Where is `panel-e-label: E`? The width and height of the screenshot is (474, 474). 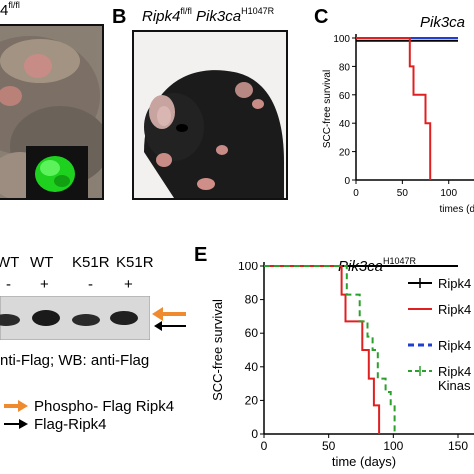 panel-e-label: E is located at coordinates (201, 255).